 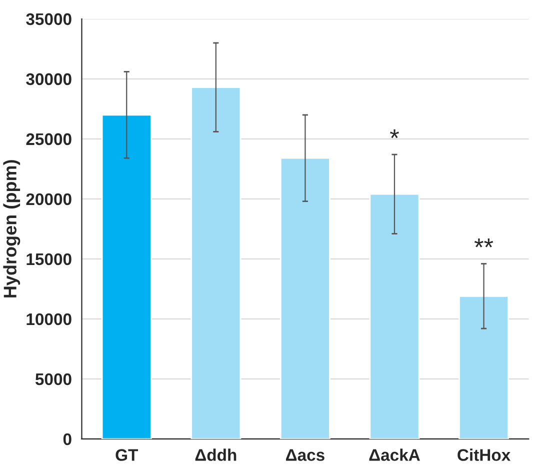 What do you see at coordinates (11, 229) in the screenshot?
I see `y-axis-title: Hydrogen (ppm)` at bounding box center [11, 229].